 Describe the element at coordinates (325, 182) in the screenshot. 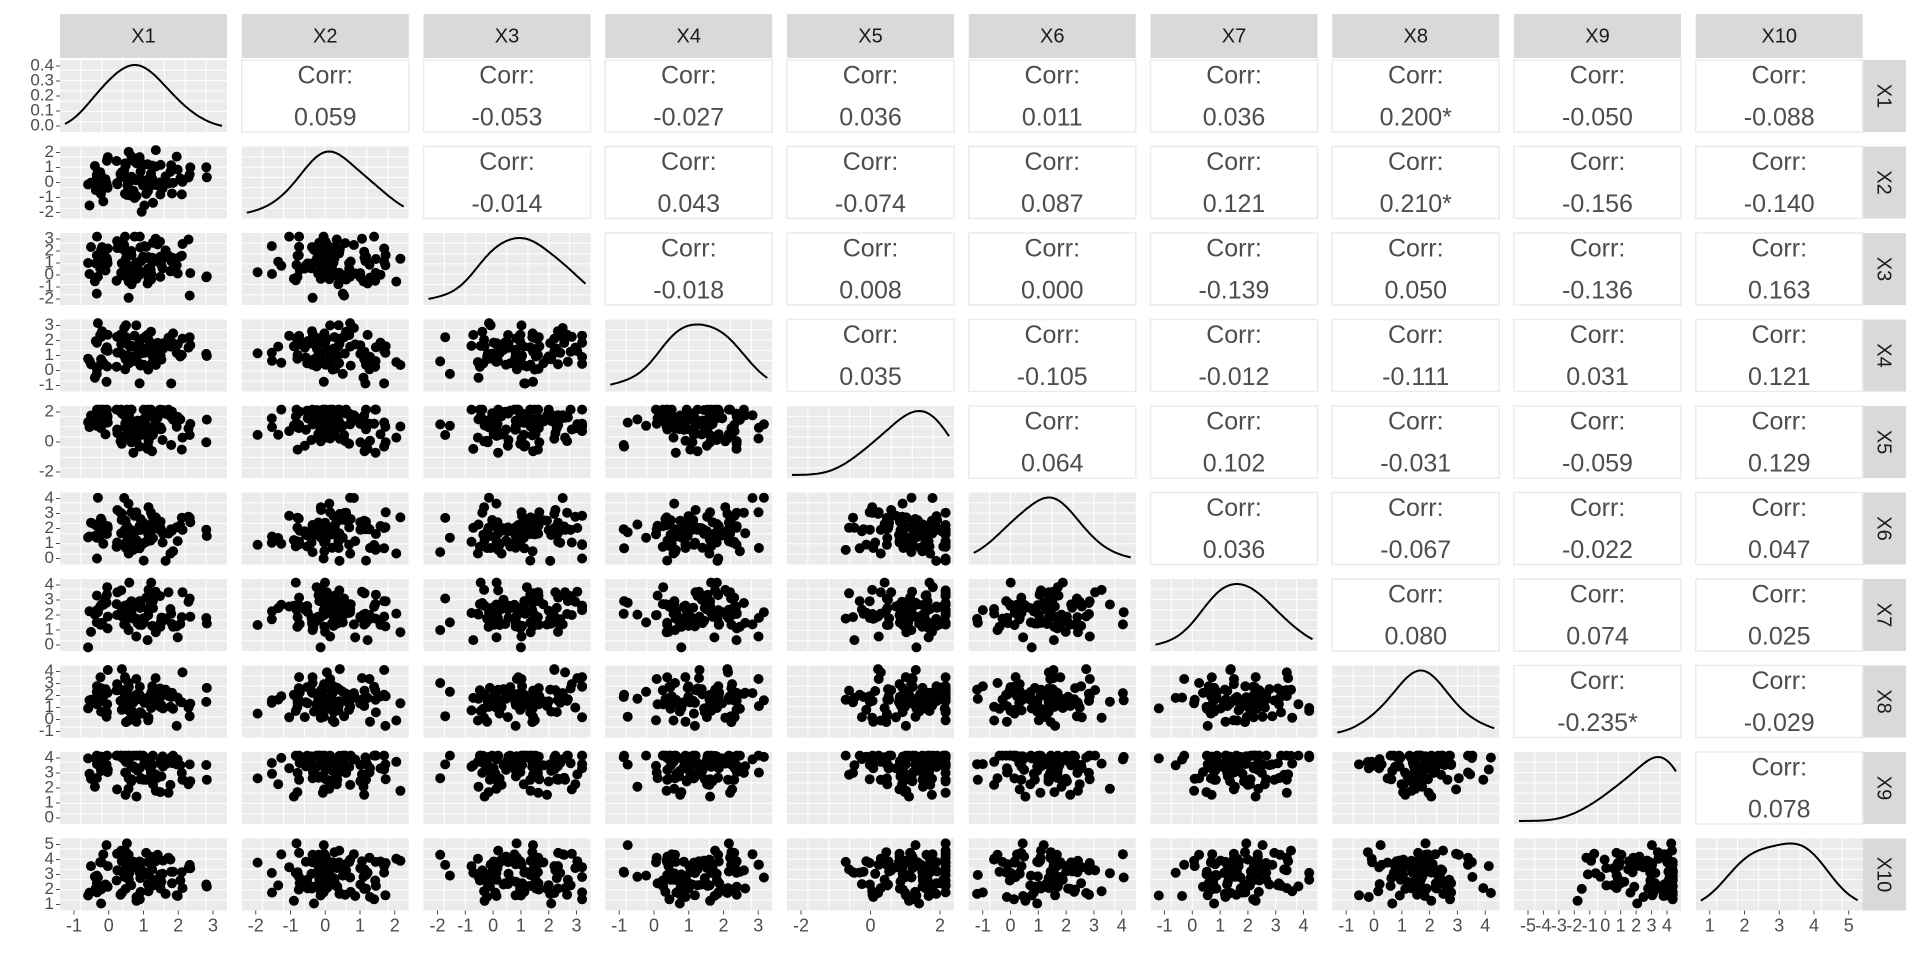

I see `panel-X2-X2` at that location.